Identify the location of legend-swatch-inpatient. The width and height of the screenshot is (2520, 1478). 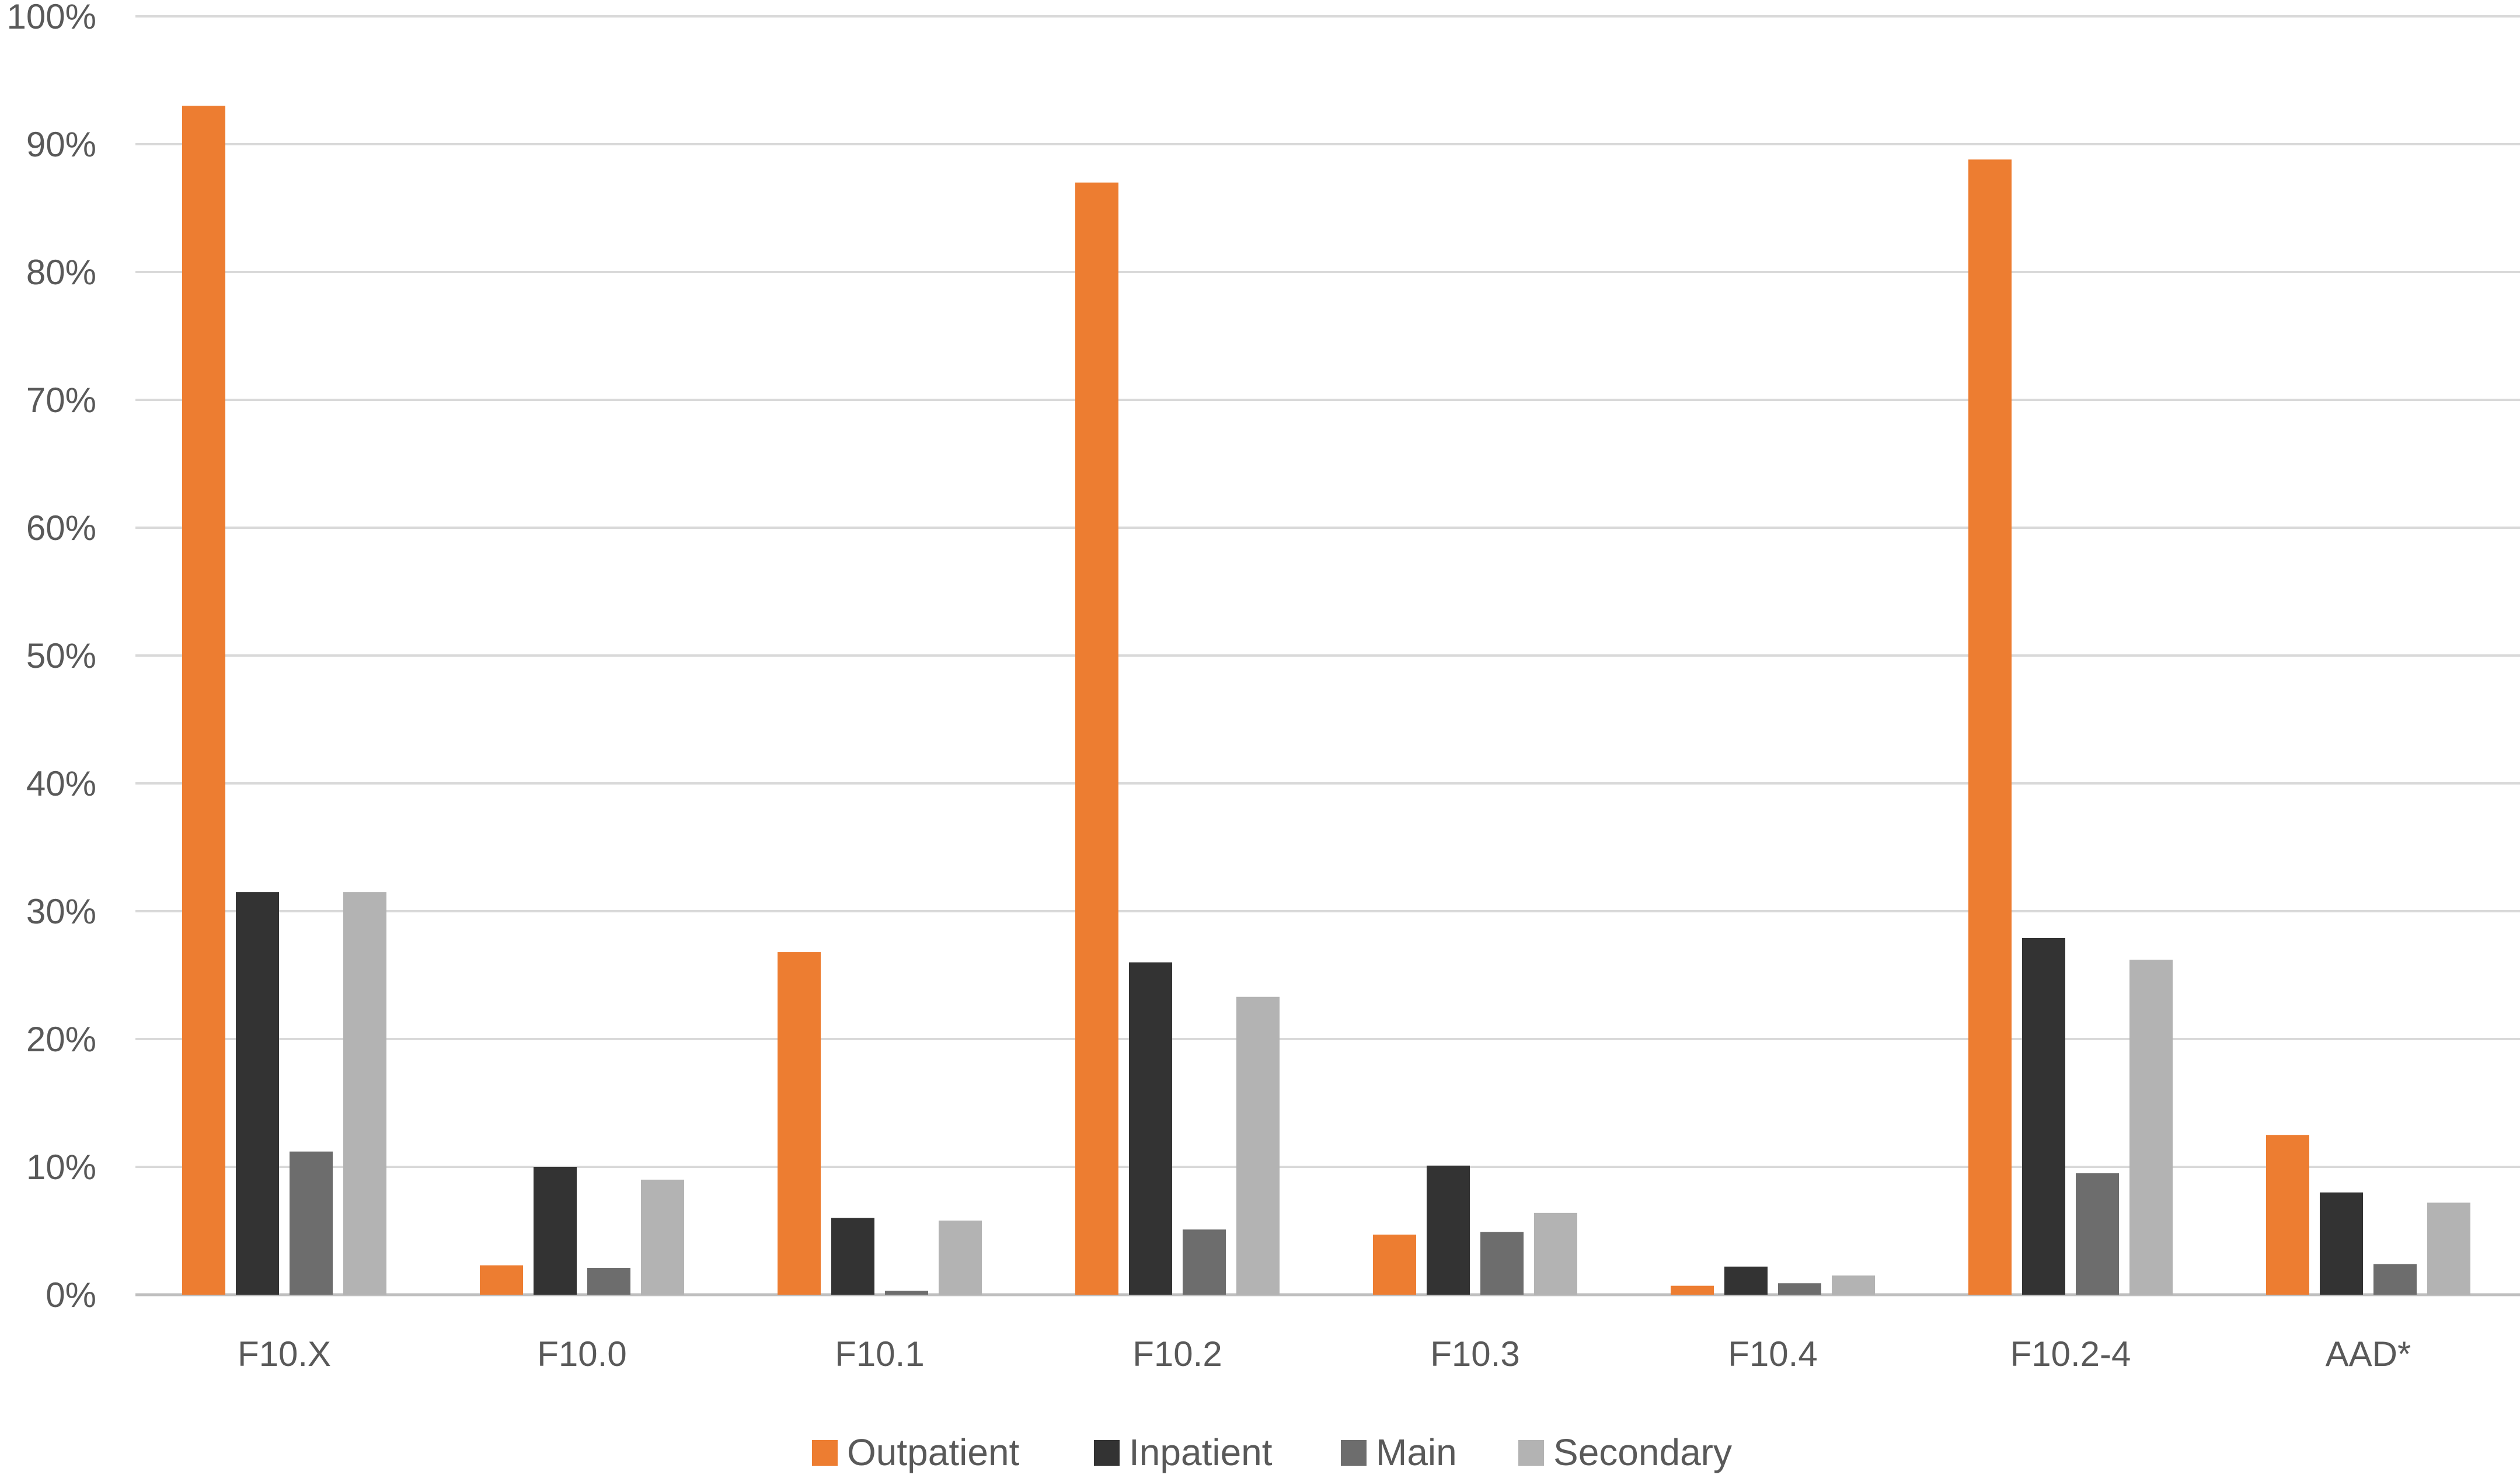
(1107, 1453).